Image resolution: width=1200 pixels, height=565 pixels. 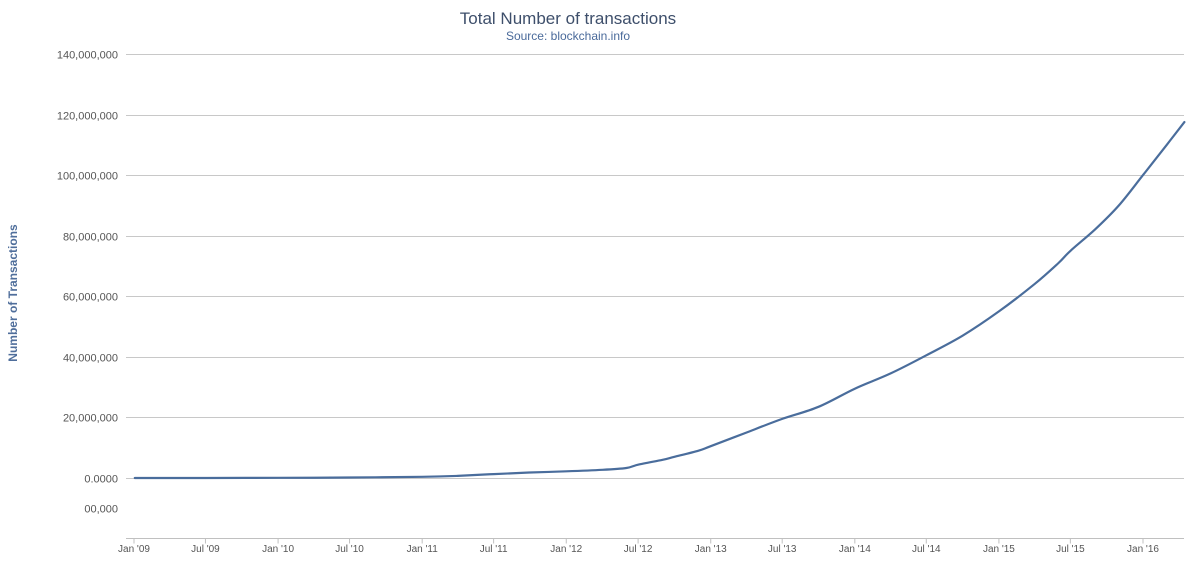 What do you see at coordinates (494, 549) in the screenshot?
I see `x-tick-label: Jul '11` at bounding box center [494, 549].